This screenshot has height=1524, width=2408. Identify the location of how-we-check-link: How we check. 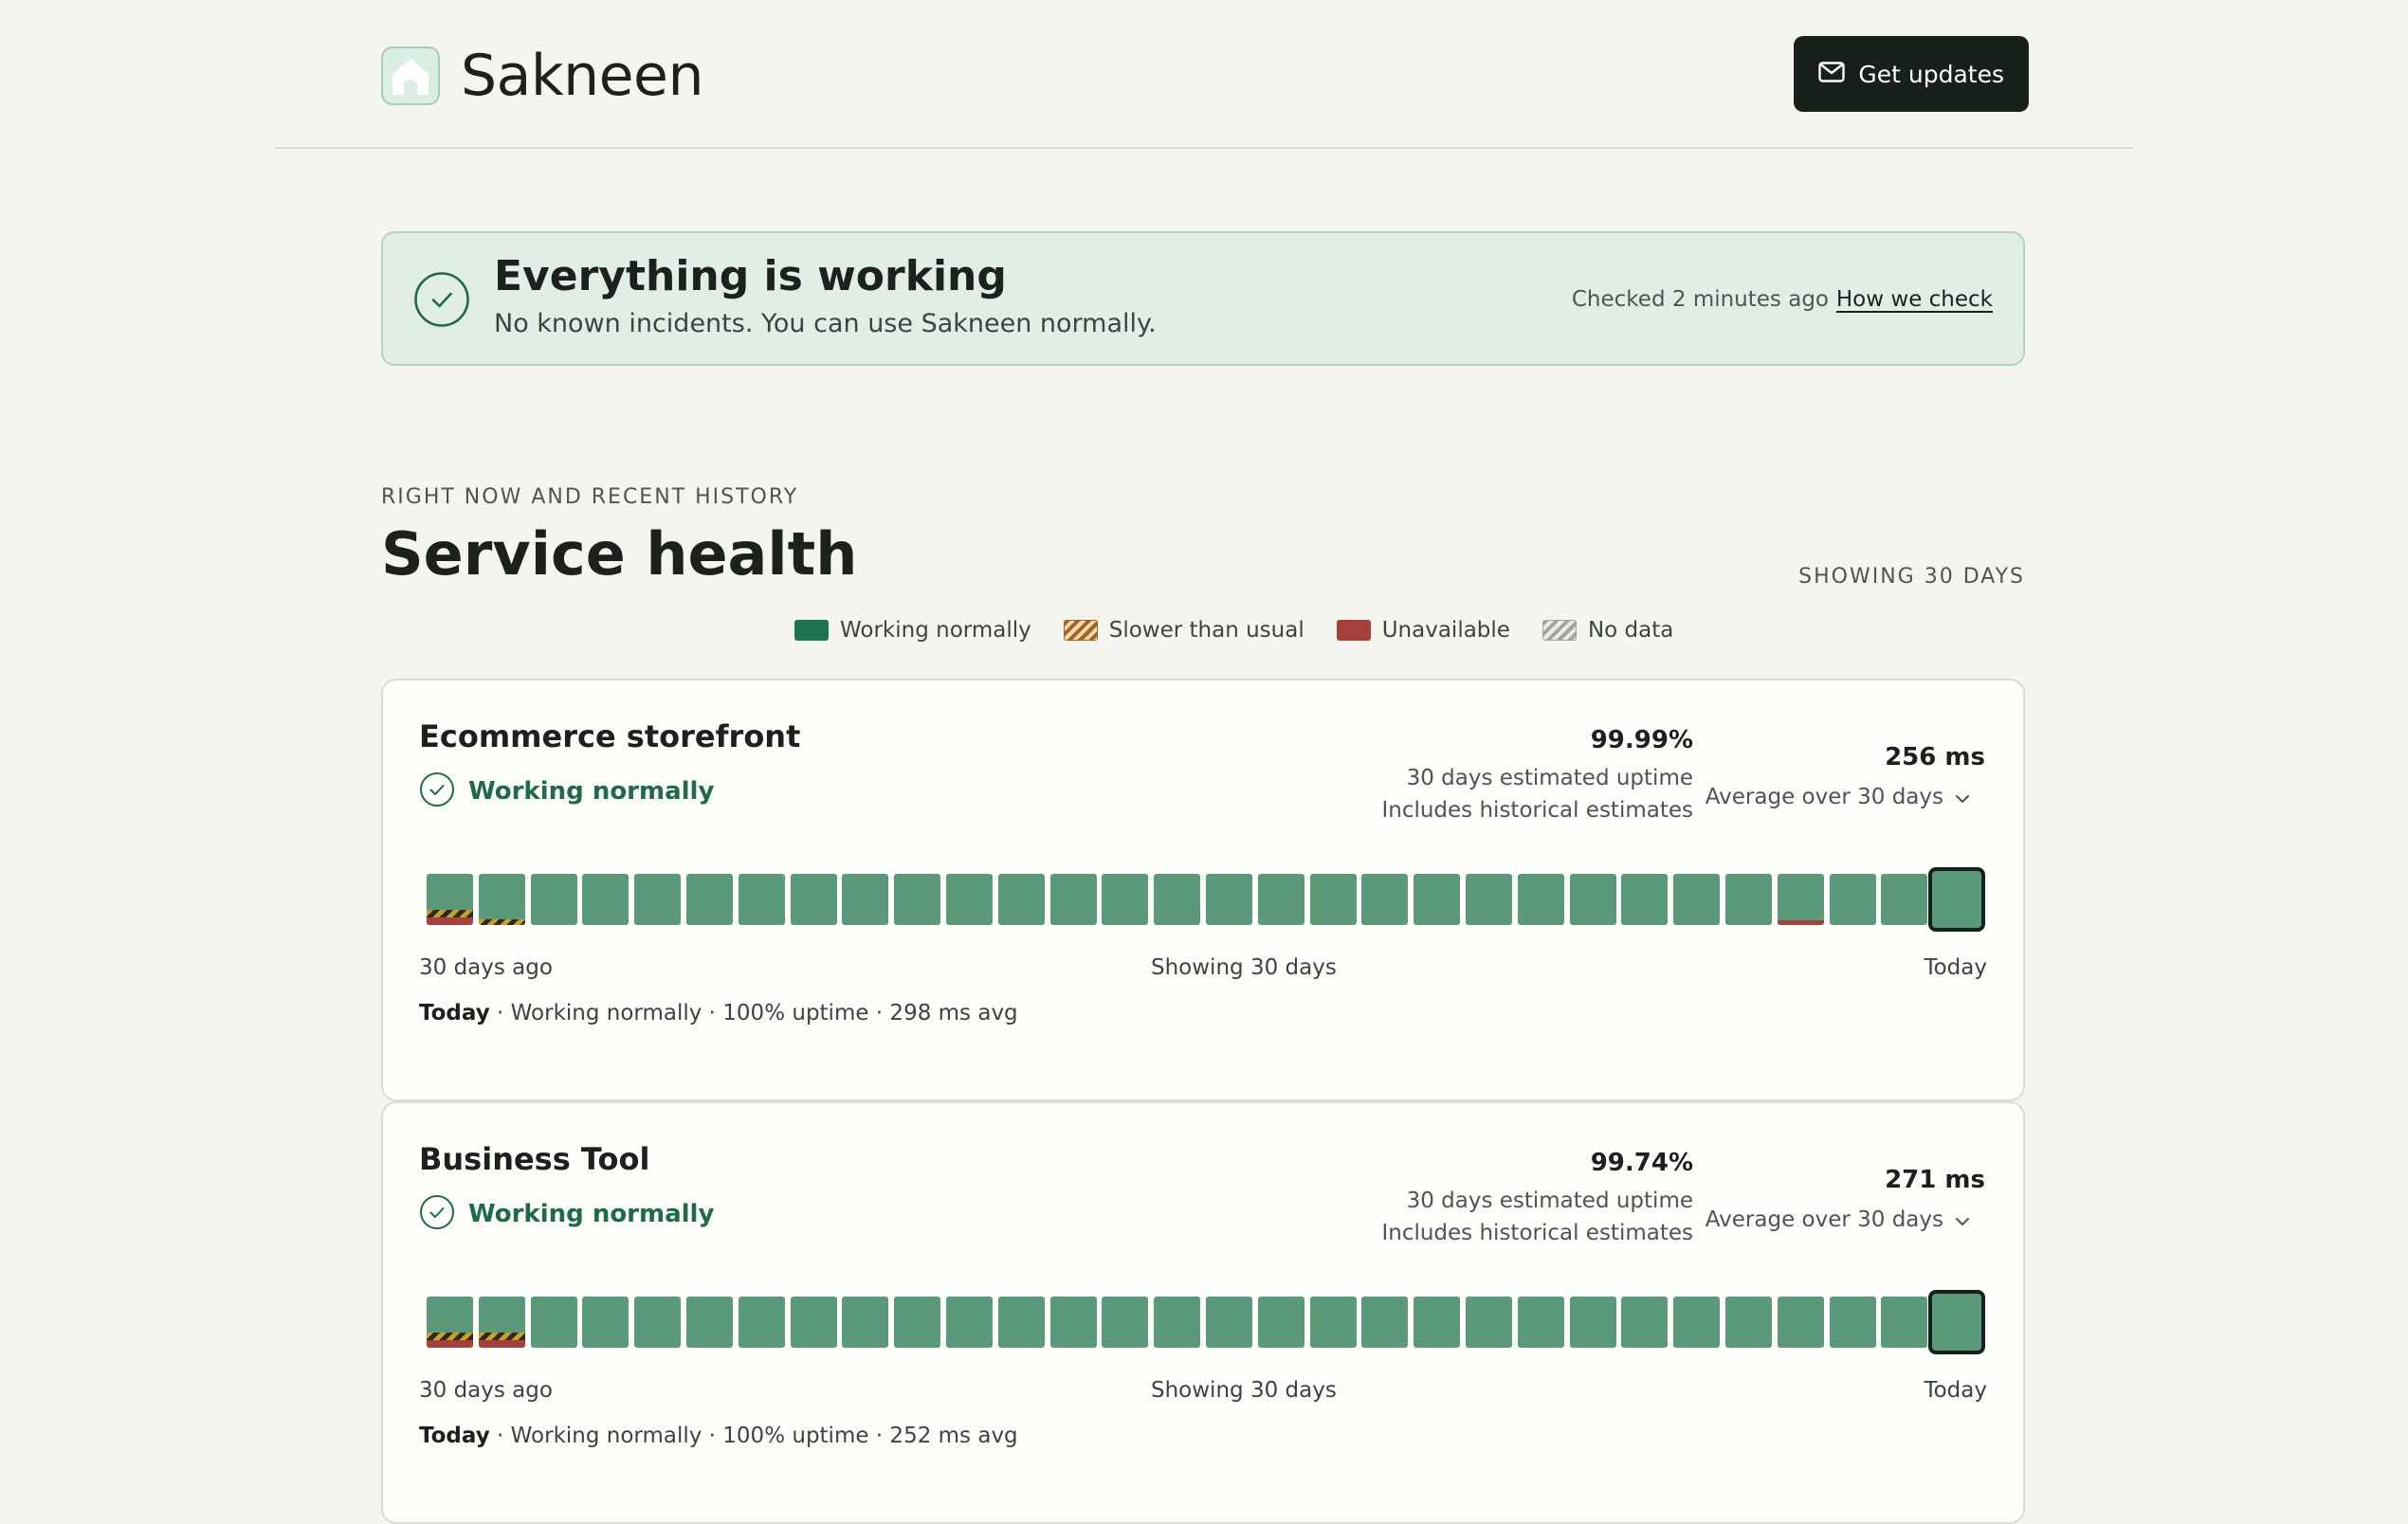
(1914, 299).